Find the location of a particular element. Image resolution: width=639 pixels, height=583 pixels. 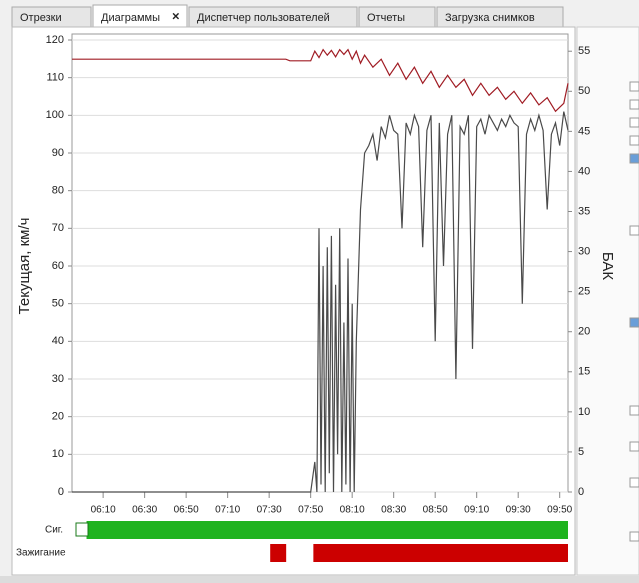

tab-label: Диспетчер пользователей is located at coordinates (263, 18).